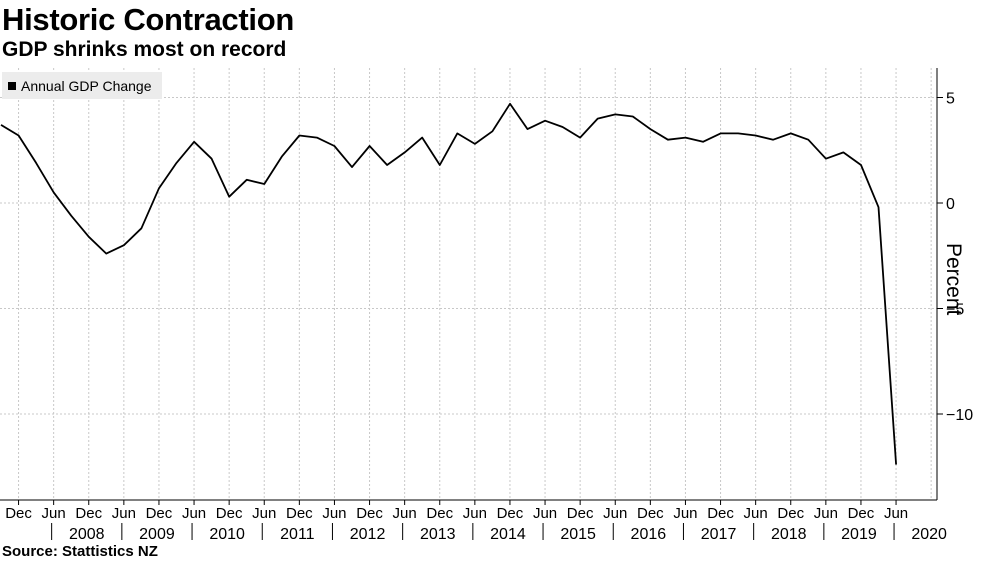  Describe the element at coordinates (86, 85) in the screenshot. I see `legend-label: Annual GDP Change` at that location.